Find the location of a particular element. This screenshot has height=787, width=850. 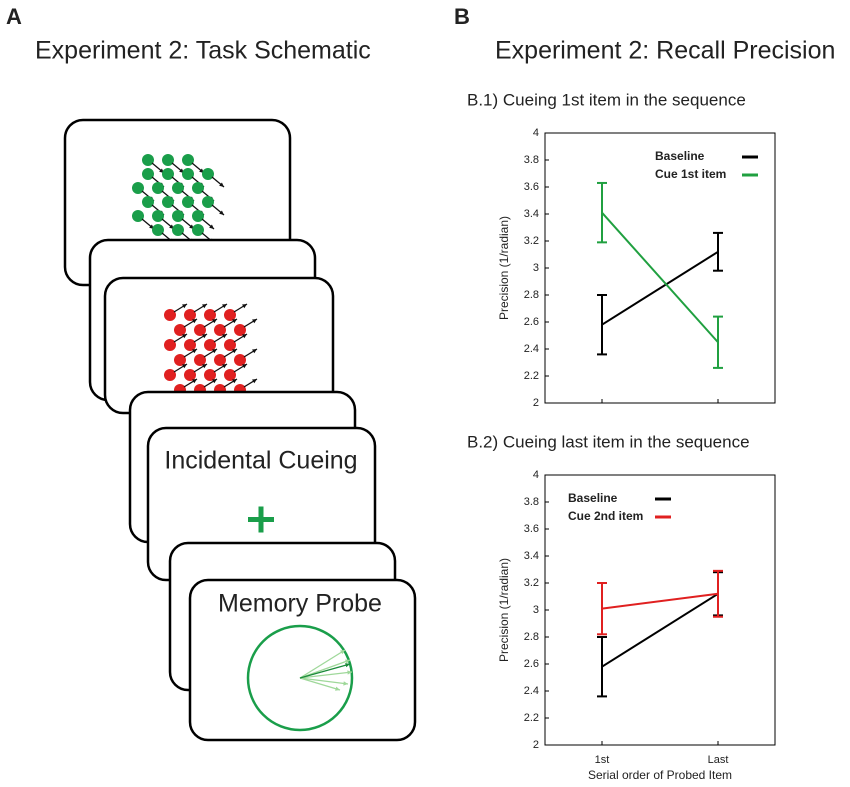

panel-title: Experiment 2: Task Schematic is located at coordinates (203, 51).